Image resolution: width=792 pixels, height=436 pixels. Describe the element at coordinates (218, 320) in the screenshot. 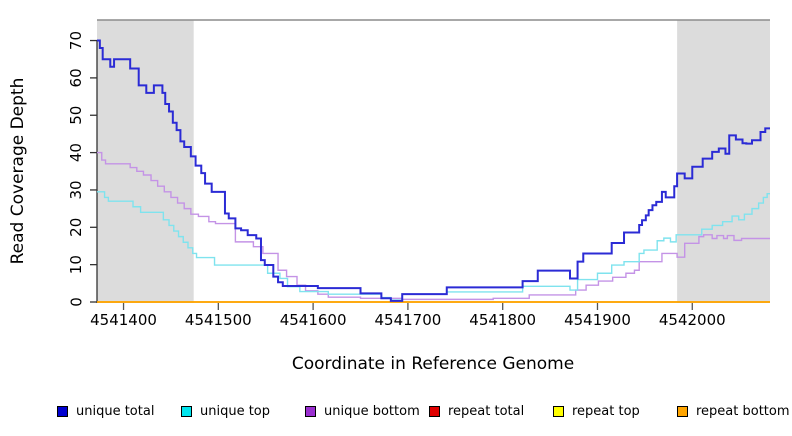

I see `x-tick-label: 4541500` at that location.